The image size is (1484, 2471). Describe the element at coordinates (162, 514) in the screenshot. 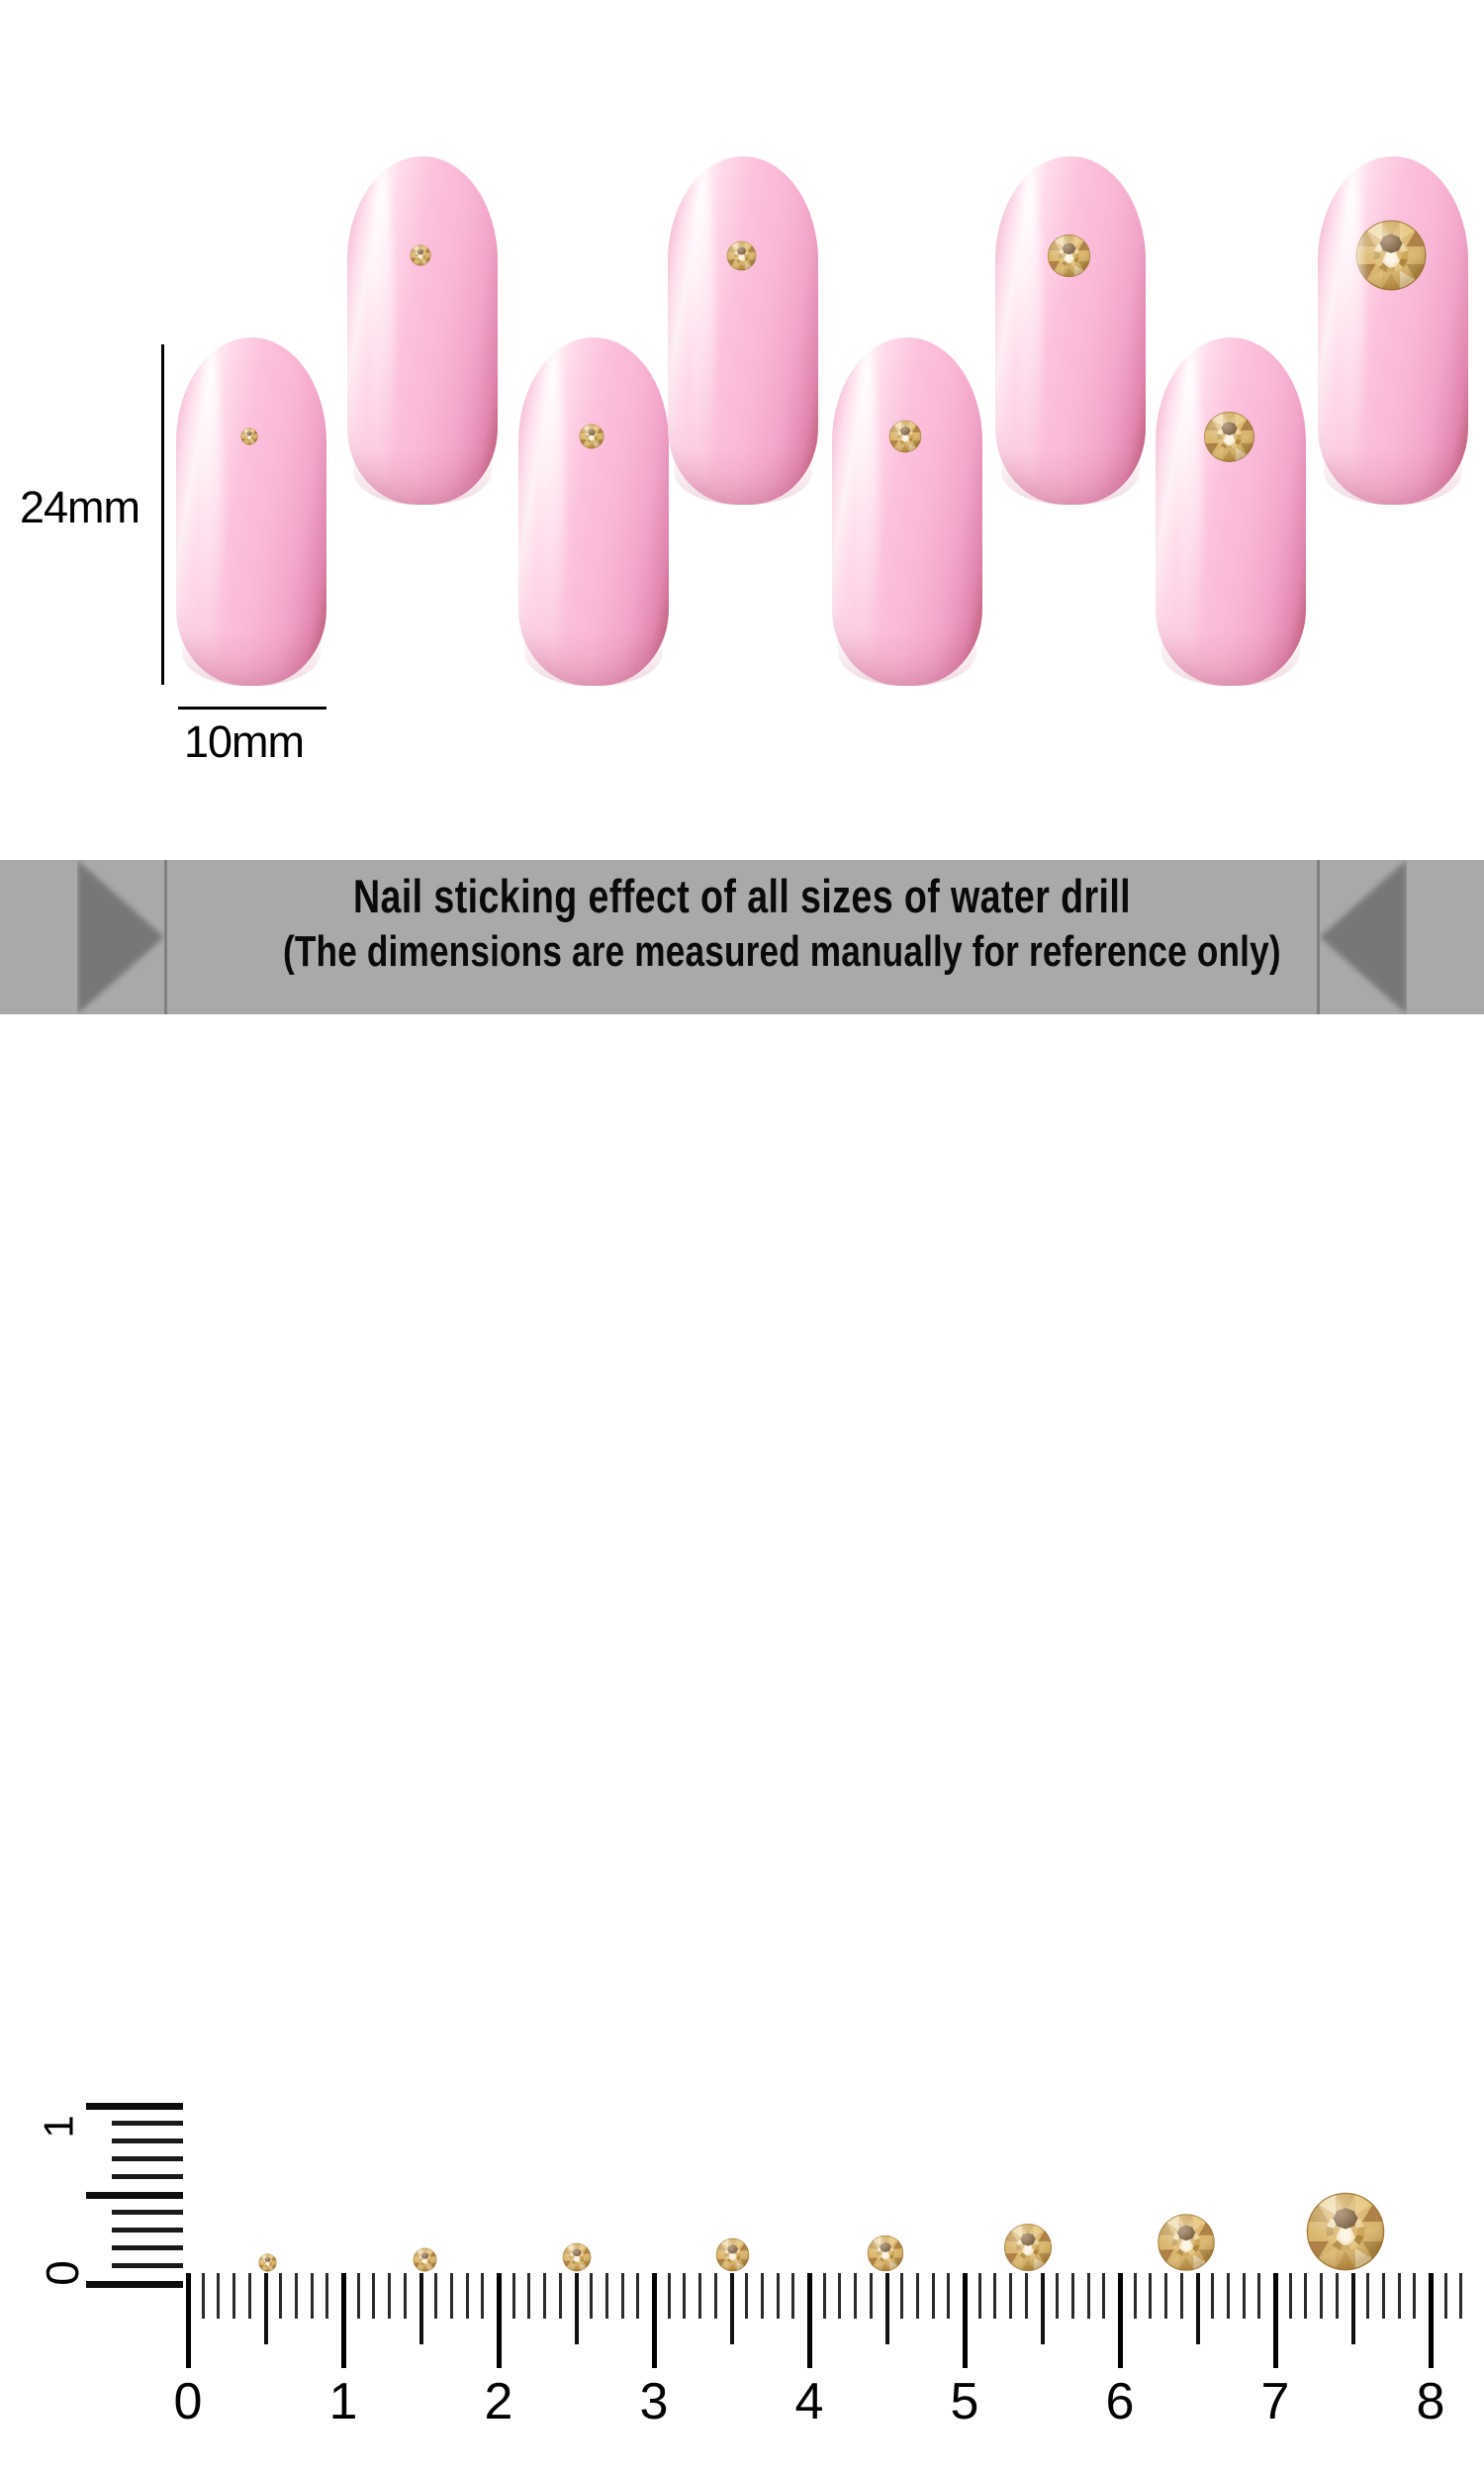

I see `height-dimension-line` at that location.